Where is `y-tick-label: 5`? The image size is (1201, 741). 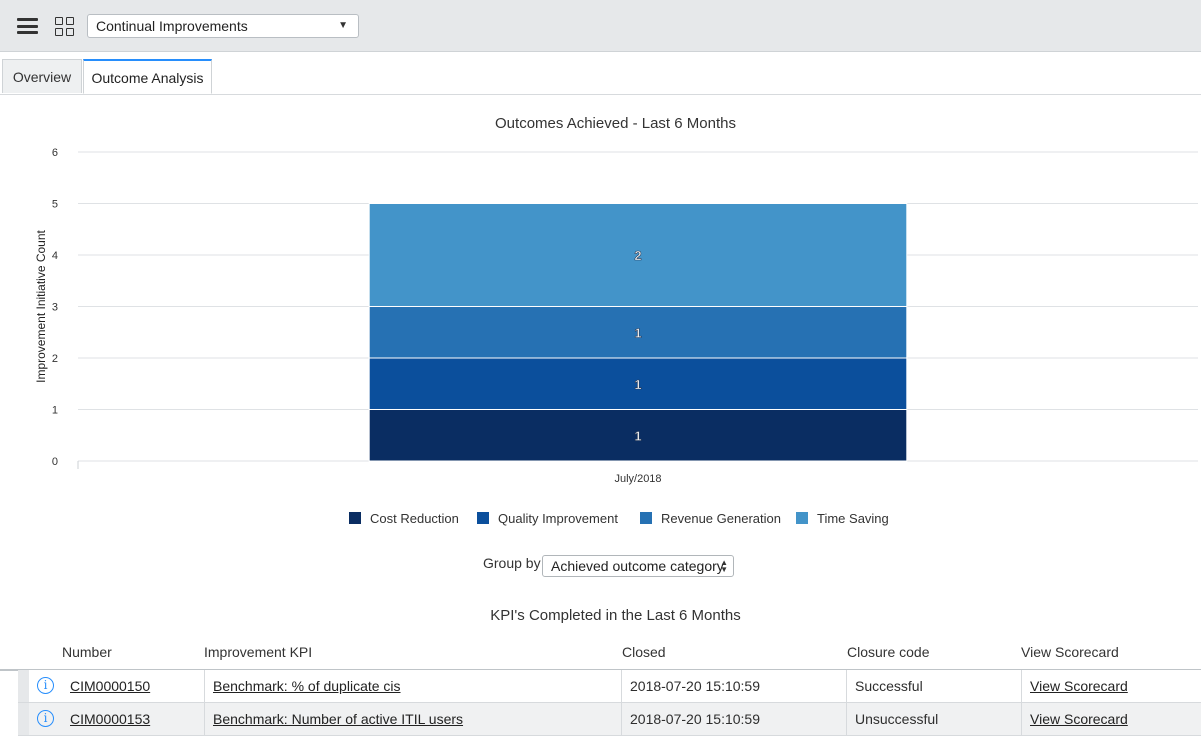
y-tick-label: 5 is located at coordinates (55, 205).